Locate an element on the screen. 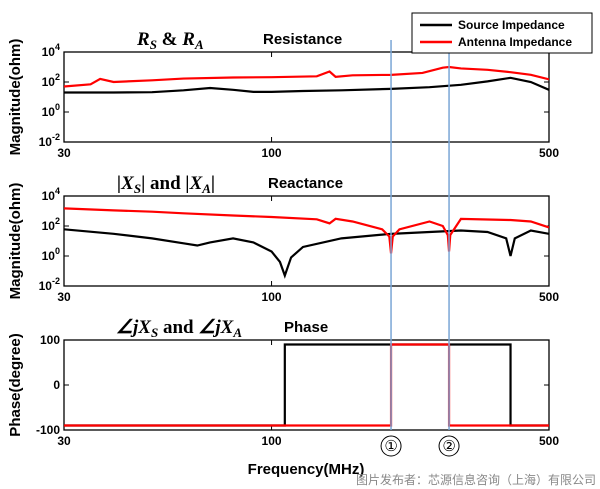  legend-source-label: Source Impedance is located at coordinates (511, 25).